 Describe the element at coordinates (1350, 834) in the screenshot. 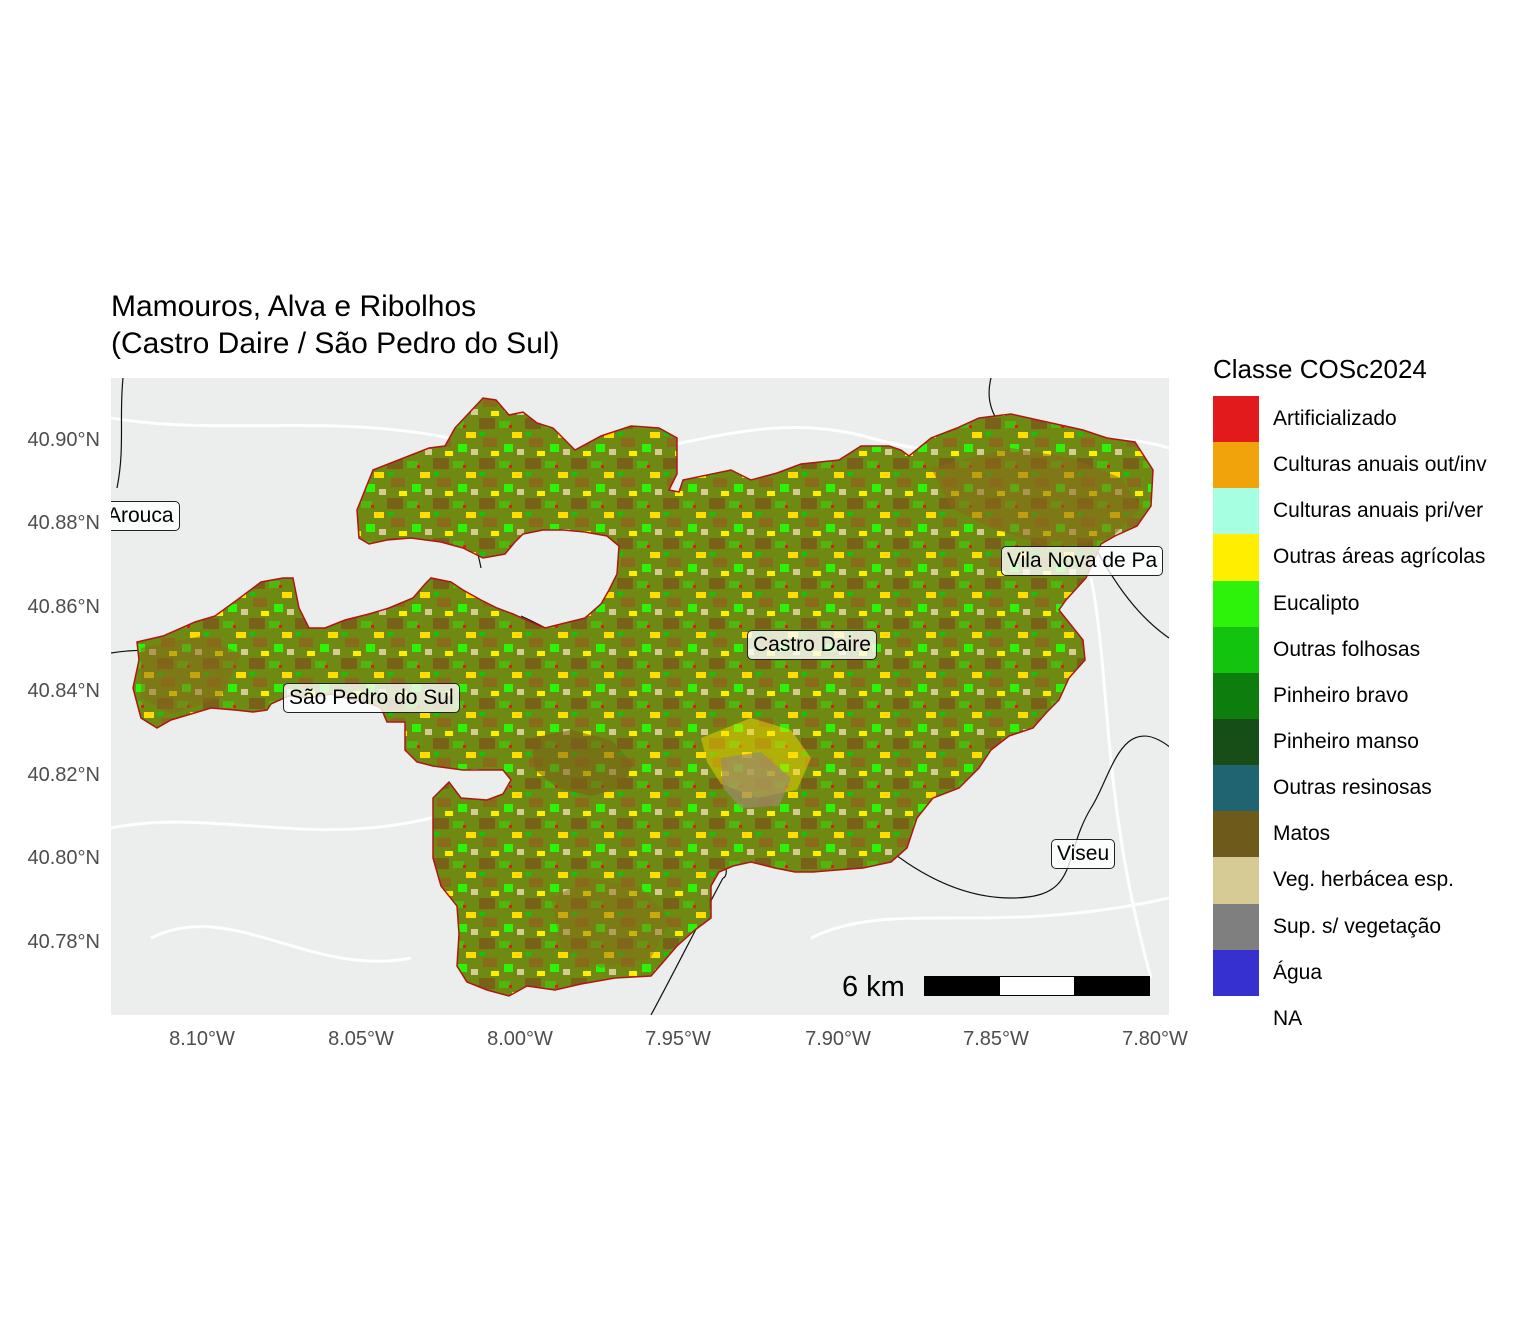

I see `legend-item: Matos` at that location.